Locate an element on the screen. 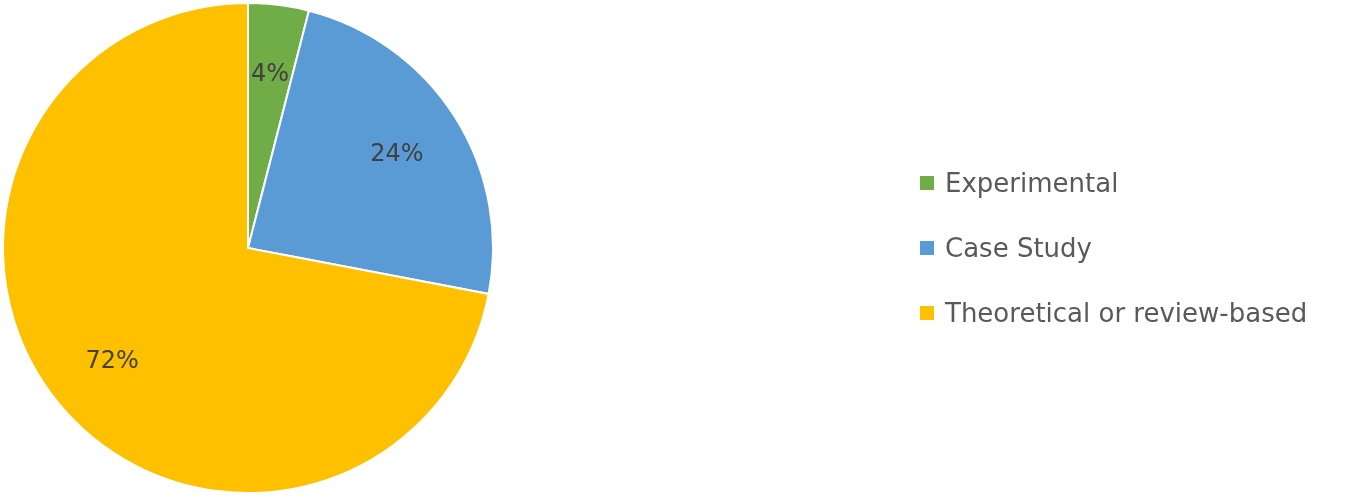  legend-label: Case Study is located at coordinates (1018, 248).